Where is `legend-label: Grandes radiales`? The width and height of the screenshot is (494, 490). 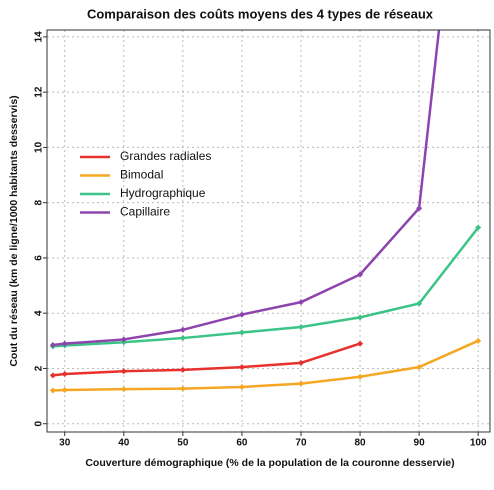 legend-label: Grandes radiales is located at coordinates (165, 156).